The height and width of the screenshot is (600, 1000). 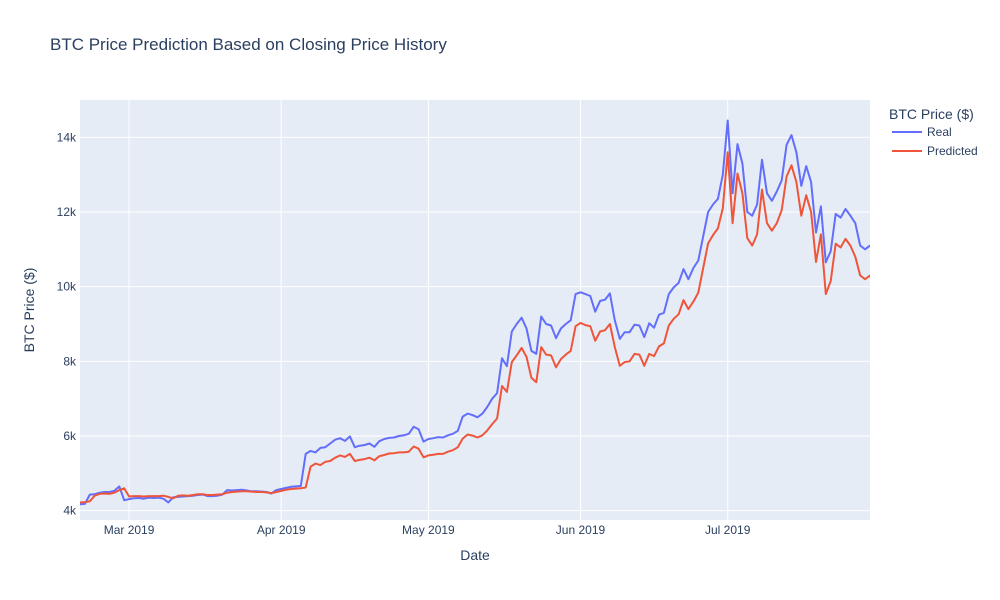 What do you see at coordinates (281, 530) in the screenshot?
I see `x-tick-label: Apr 2019` at bounding box center [281, 530].